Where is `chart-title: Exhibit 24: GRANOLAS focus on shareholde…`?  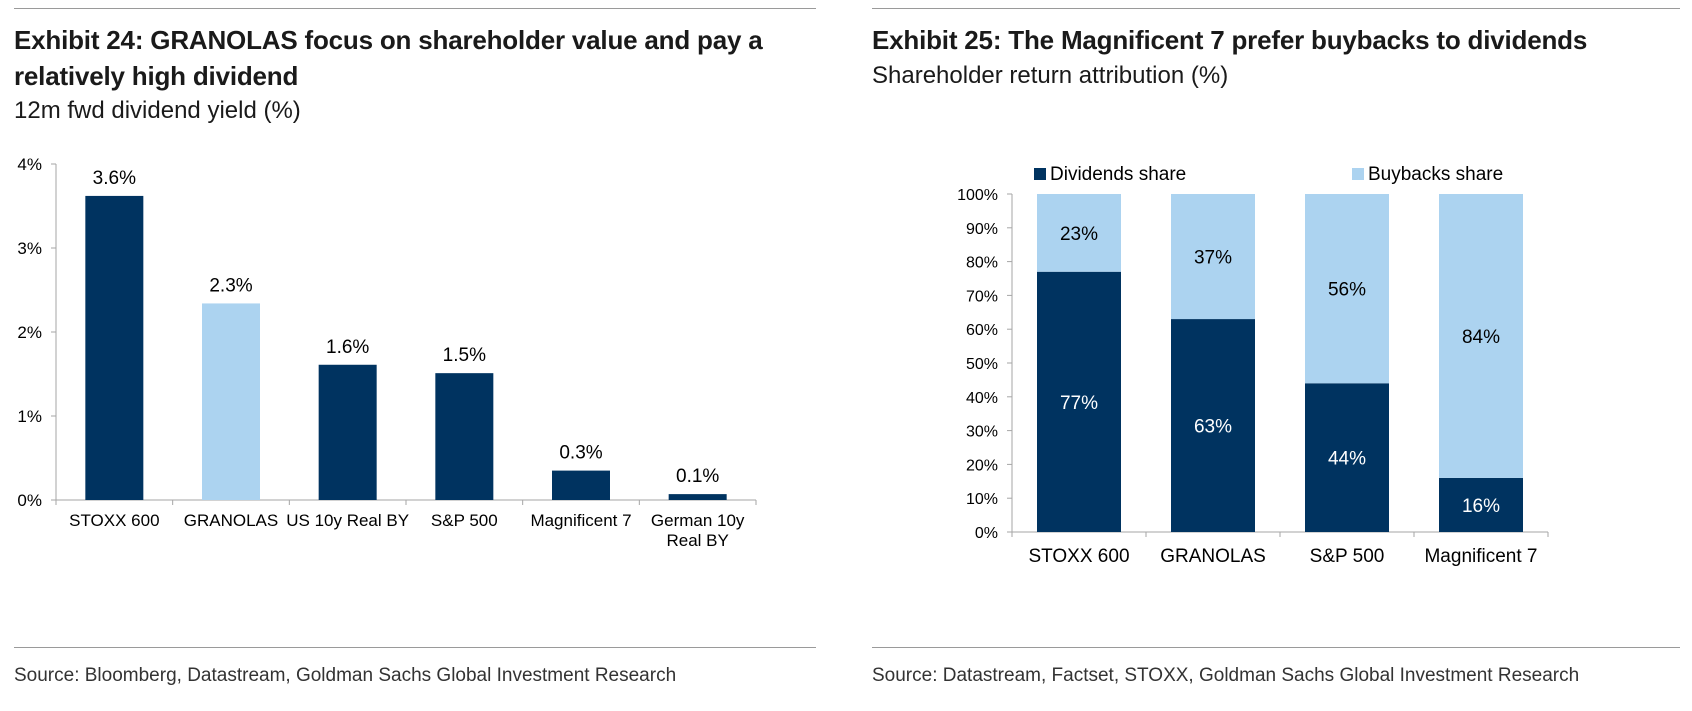
chart-title: Exhibit 24: GRANOLAS focus on shareholde… is located at coordinates (388, 58).